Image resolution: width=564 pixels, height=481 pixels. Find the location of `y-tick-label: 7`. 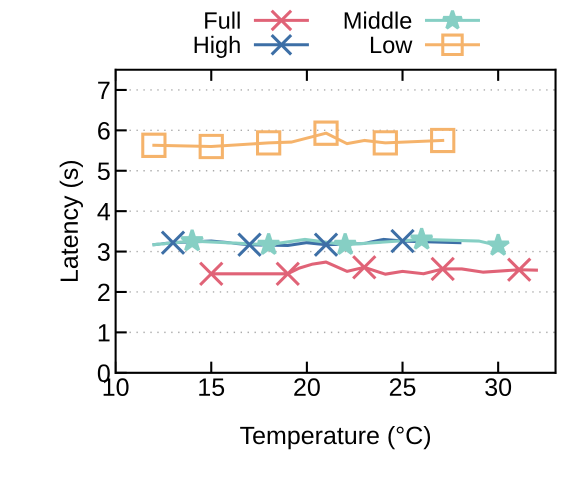

y-tick-label: 7 is located at coordinates (104, 91).